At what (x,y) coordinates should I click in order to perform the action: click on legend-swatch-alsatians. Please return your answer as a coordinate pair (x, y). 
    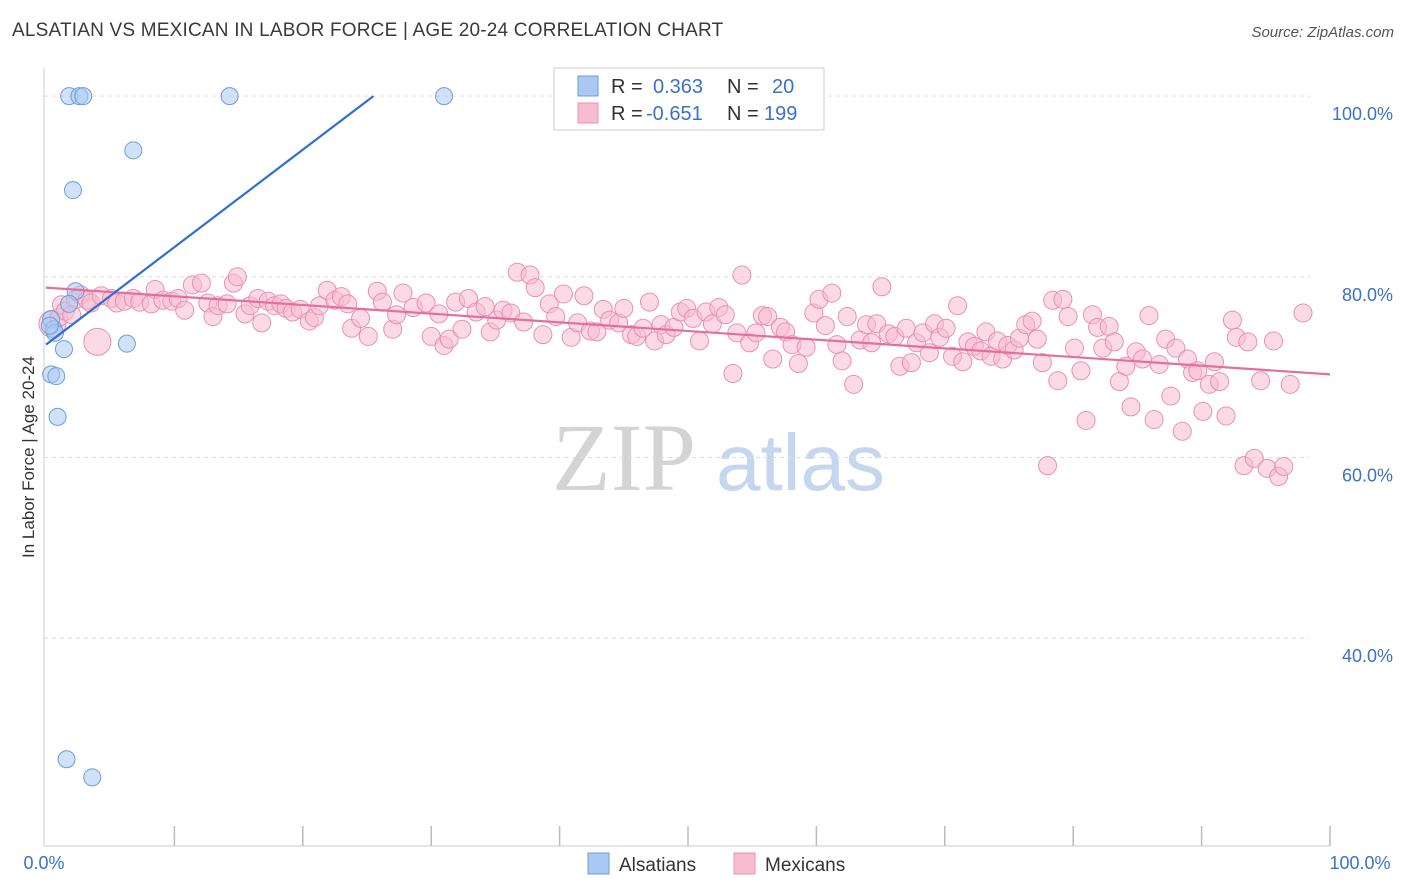
    Looking at the image, I should click on (588, 86).